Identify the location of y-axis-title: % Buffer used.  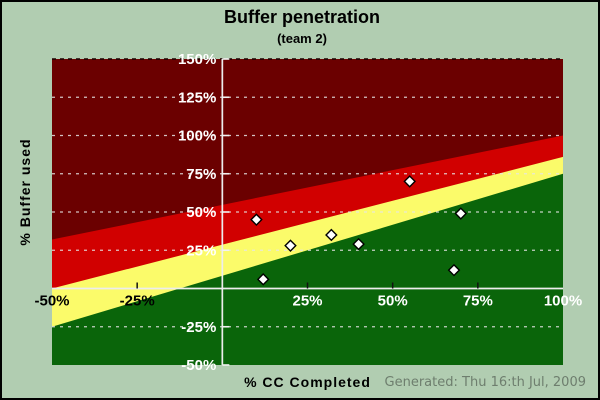
(25, 192).